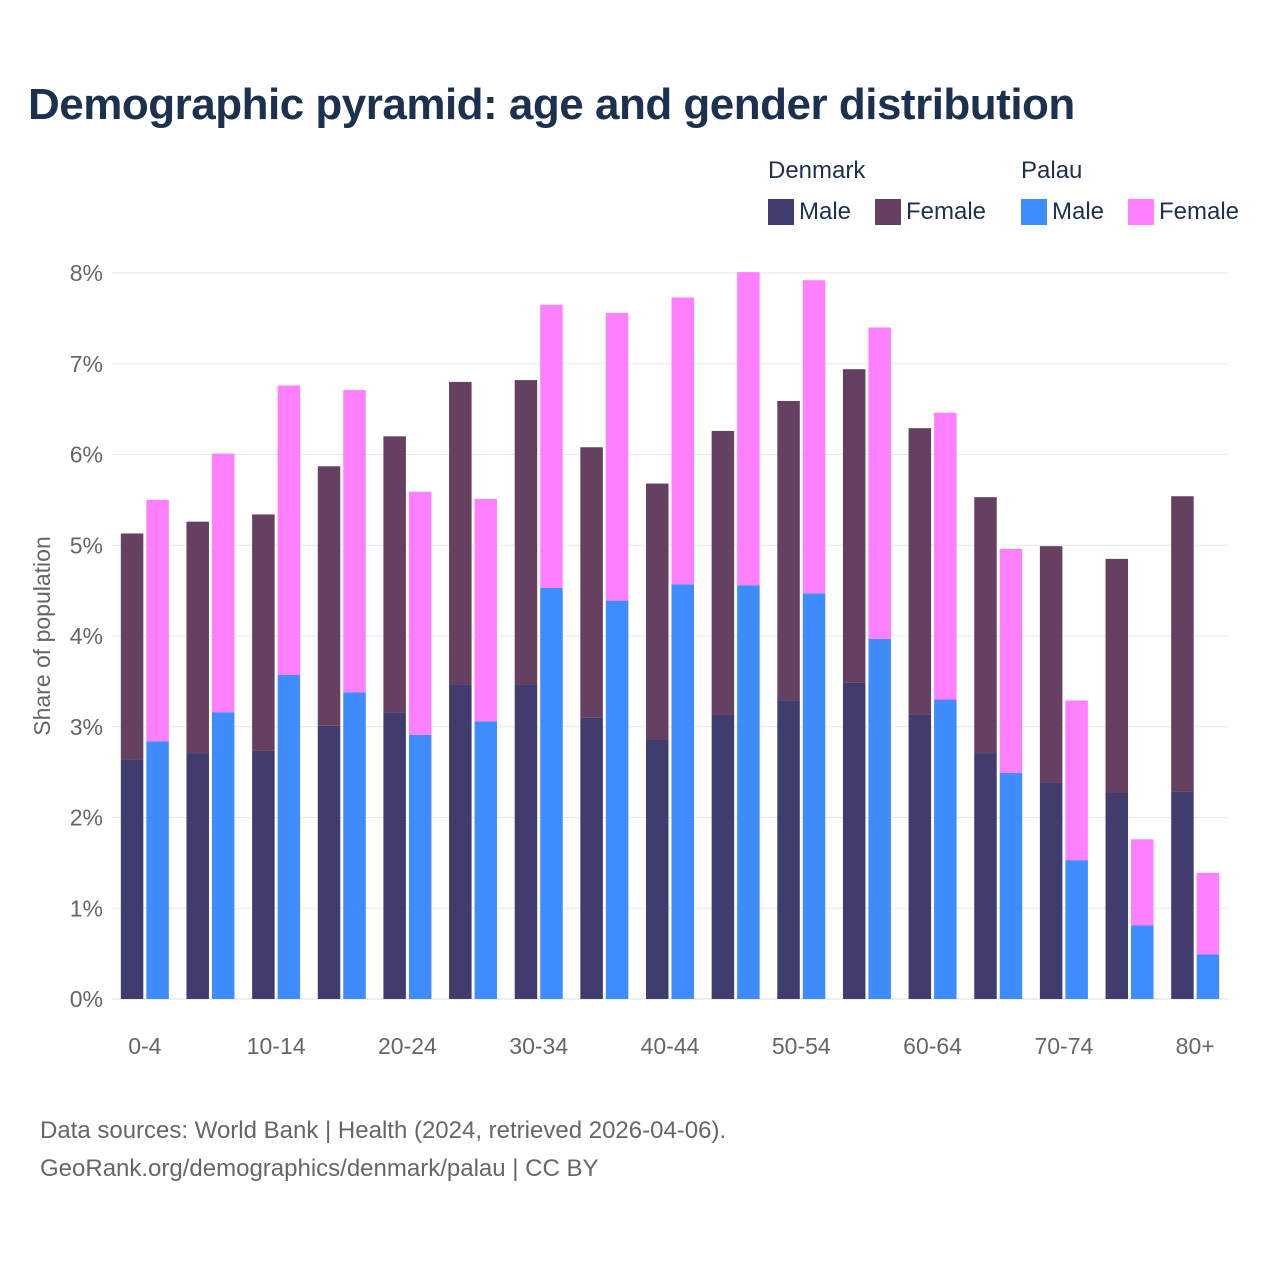  What do you see at coordinates (86, 545) in the screenshot?
I see `y-tick-label: 5%` at bounding box center [86, 545].